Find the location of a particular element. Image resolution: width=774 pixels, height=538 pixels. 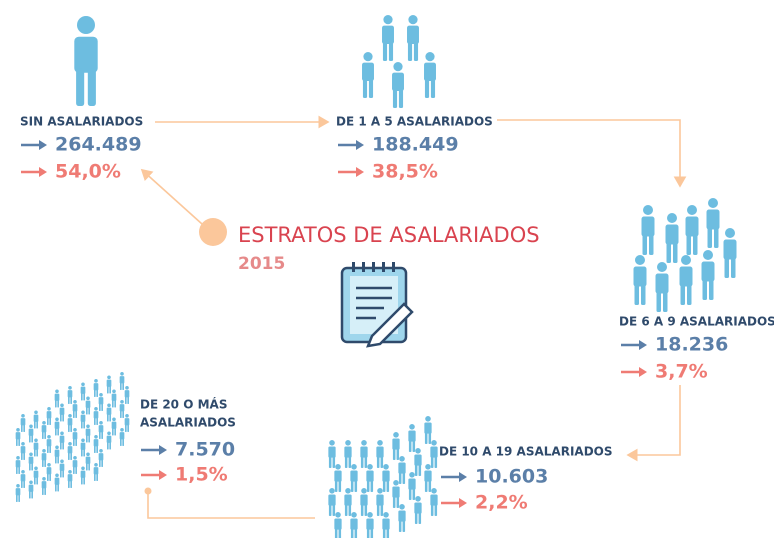

stratum-count: 188.449 is located at coordinates (415, 145).